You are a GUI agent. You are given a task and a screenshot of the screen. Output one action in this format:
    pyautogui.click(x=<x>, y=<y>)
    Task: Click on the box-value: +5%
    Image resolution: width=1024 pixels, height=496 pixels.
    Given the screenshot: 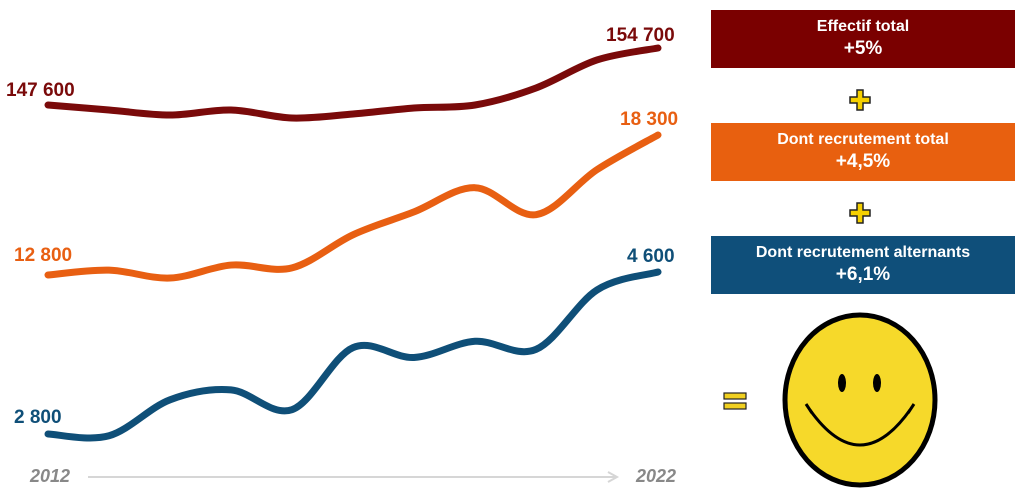 What is the action you would take?
    pyautogui.click(x=863, y=48)
    